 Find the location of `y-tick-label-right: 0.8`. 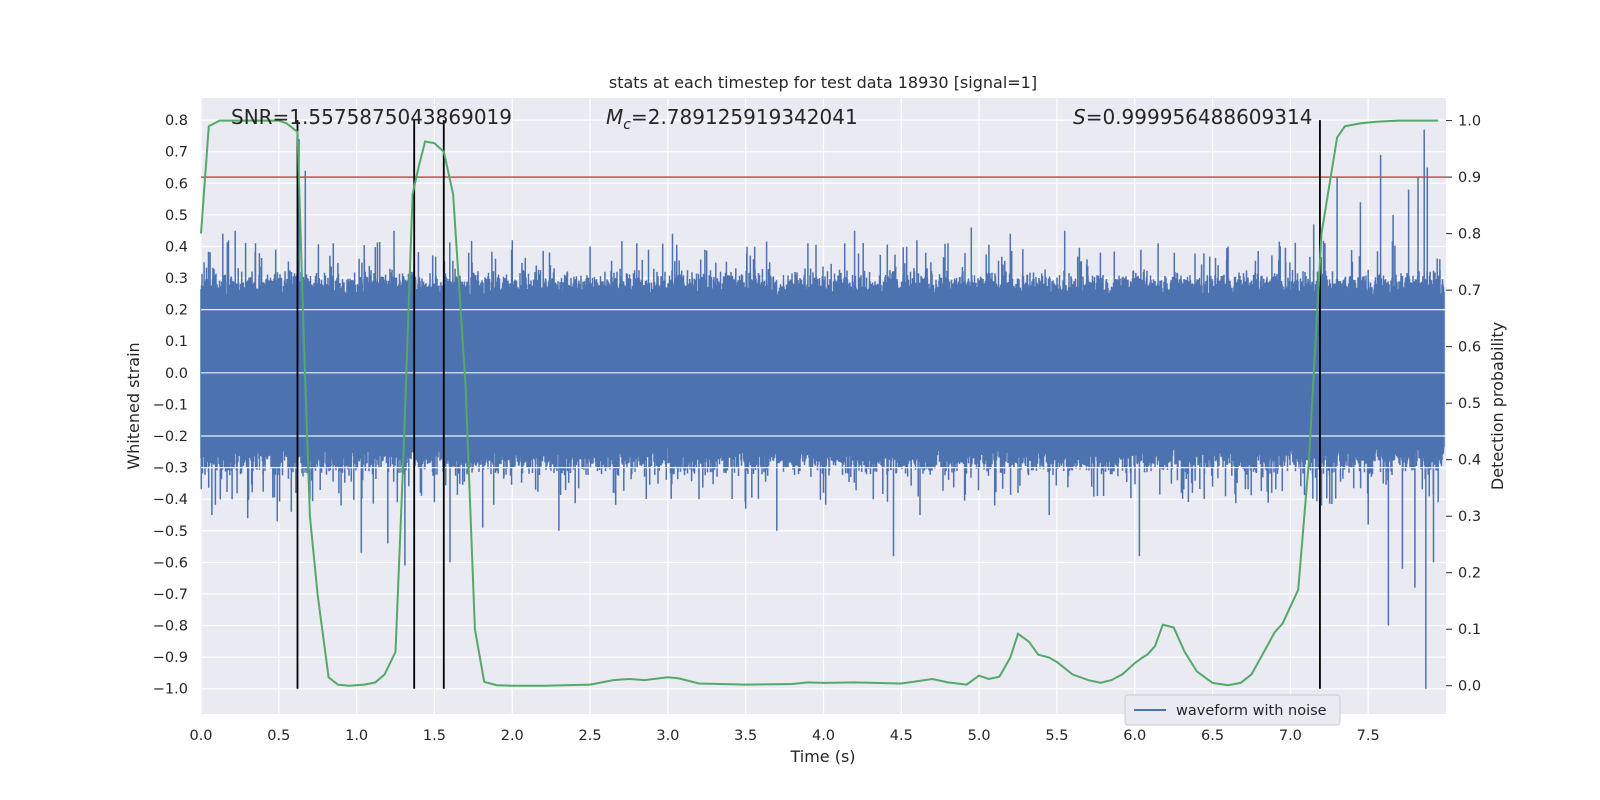

y-tick-label-right: 0.8 is located at coordinates (1469, 235).